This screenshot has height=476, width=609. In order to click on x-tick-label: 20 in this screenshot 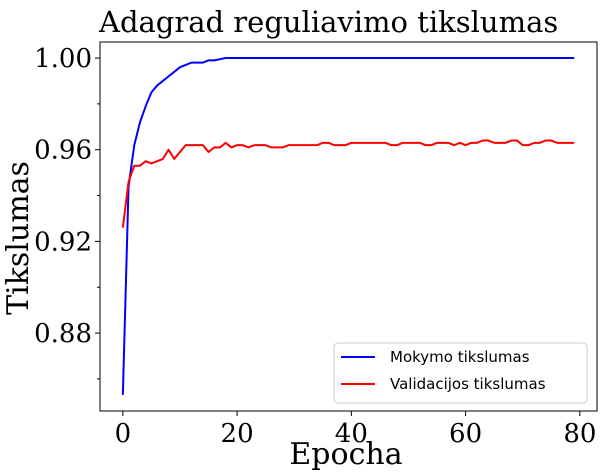, I will do `click(237, 434)`.